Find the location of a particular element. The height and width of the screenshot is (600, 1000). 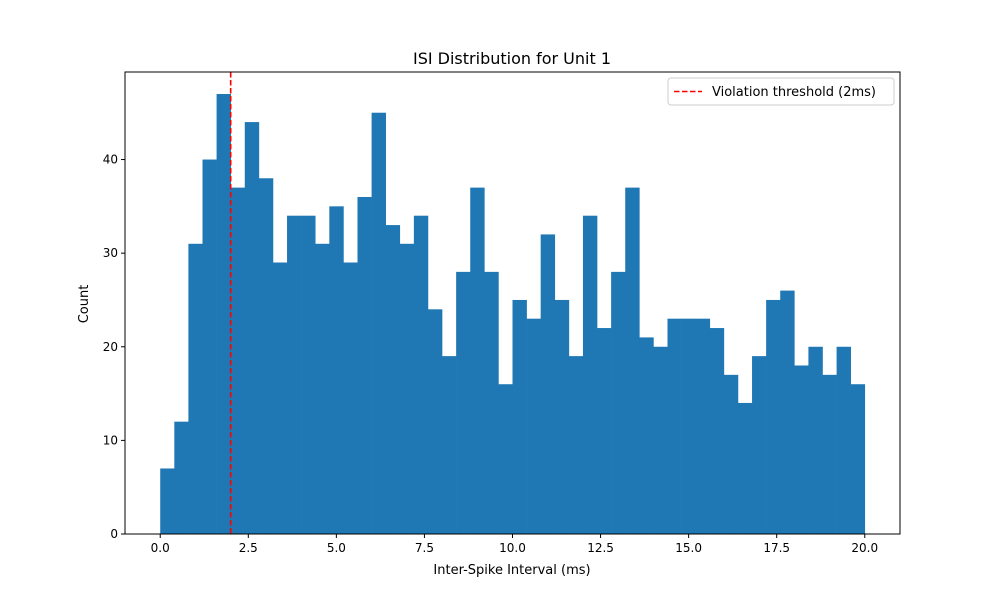

x-tick-label: 5.0 is located at coordinates (336, 548).